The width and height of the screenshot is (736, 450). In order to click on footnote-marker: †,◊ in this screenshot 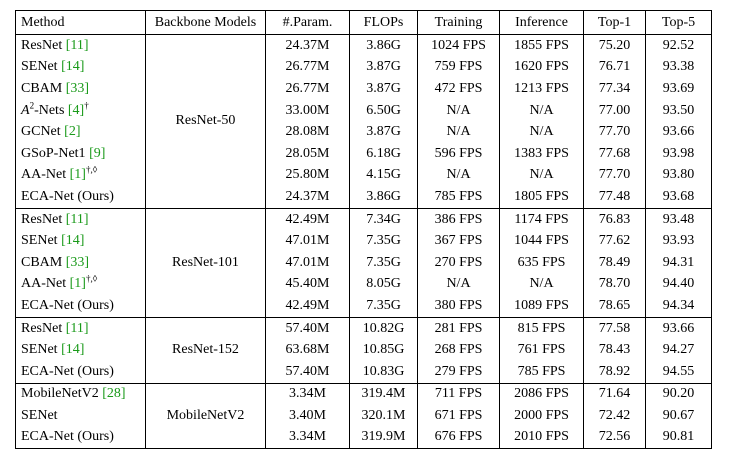, I will do `click(91, 278)`.